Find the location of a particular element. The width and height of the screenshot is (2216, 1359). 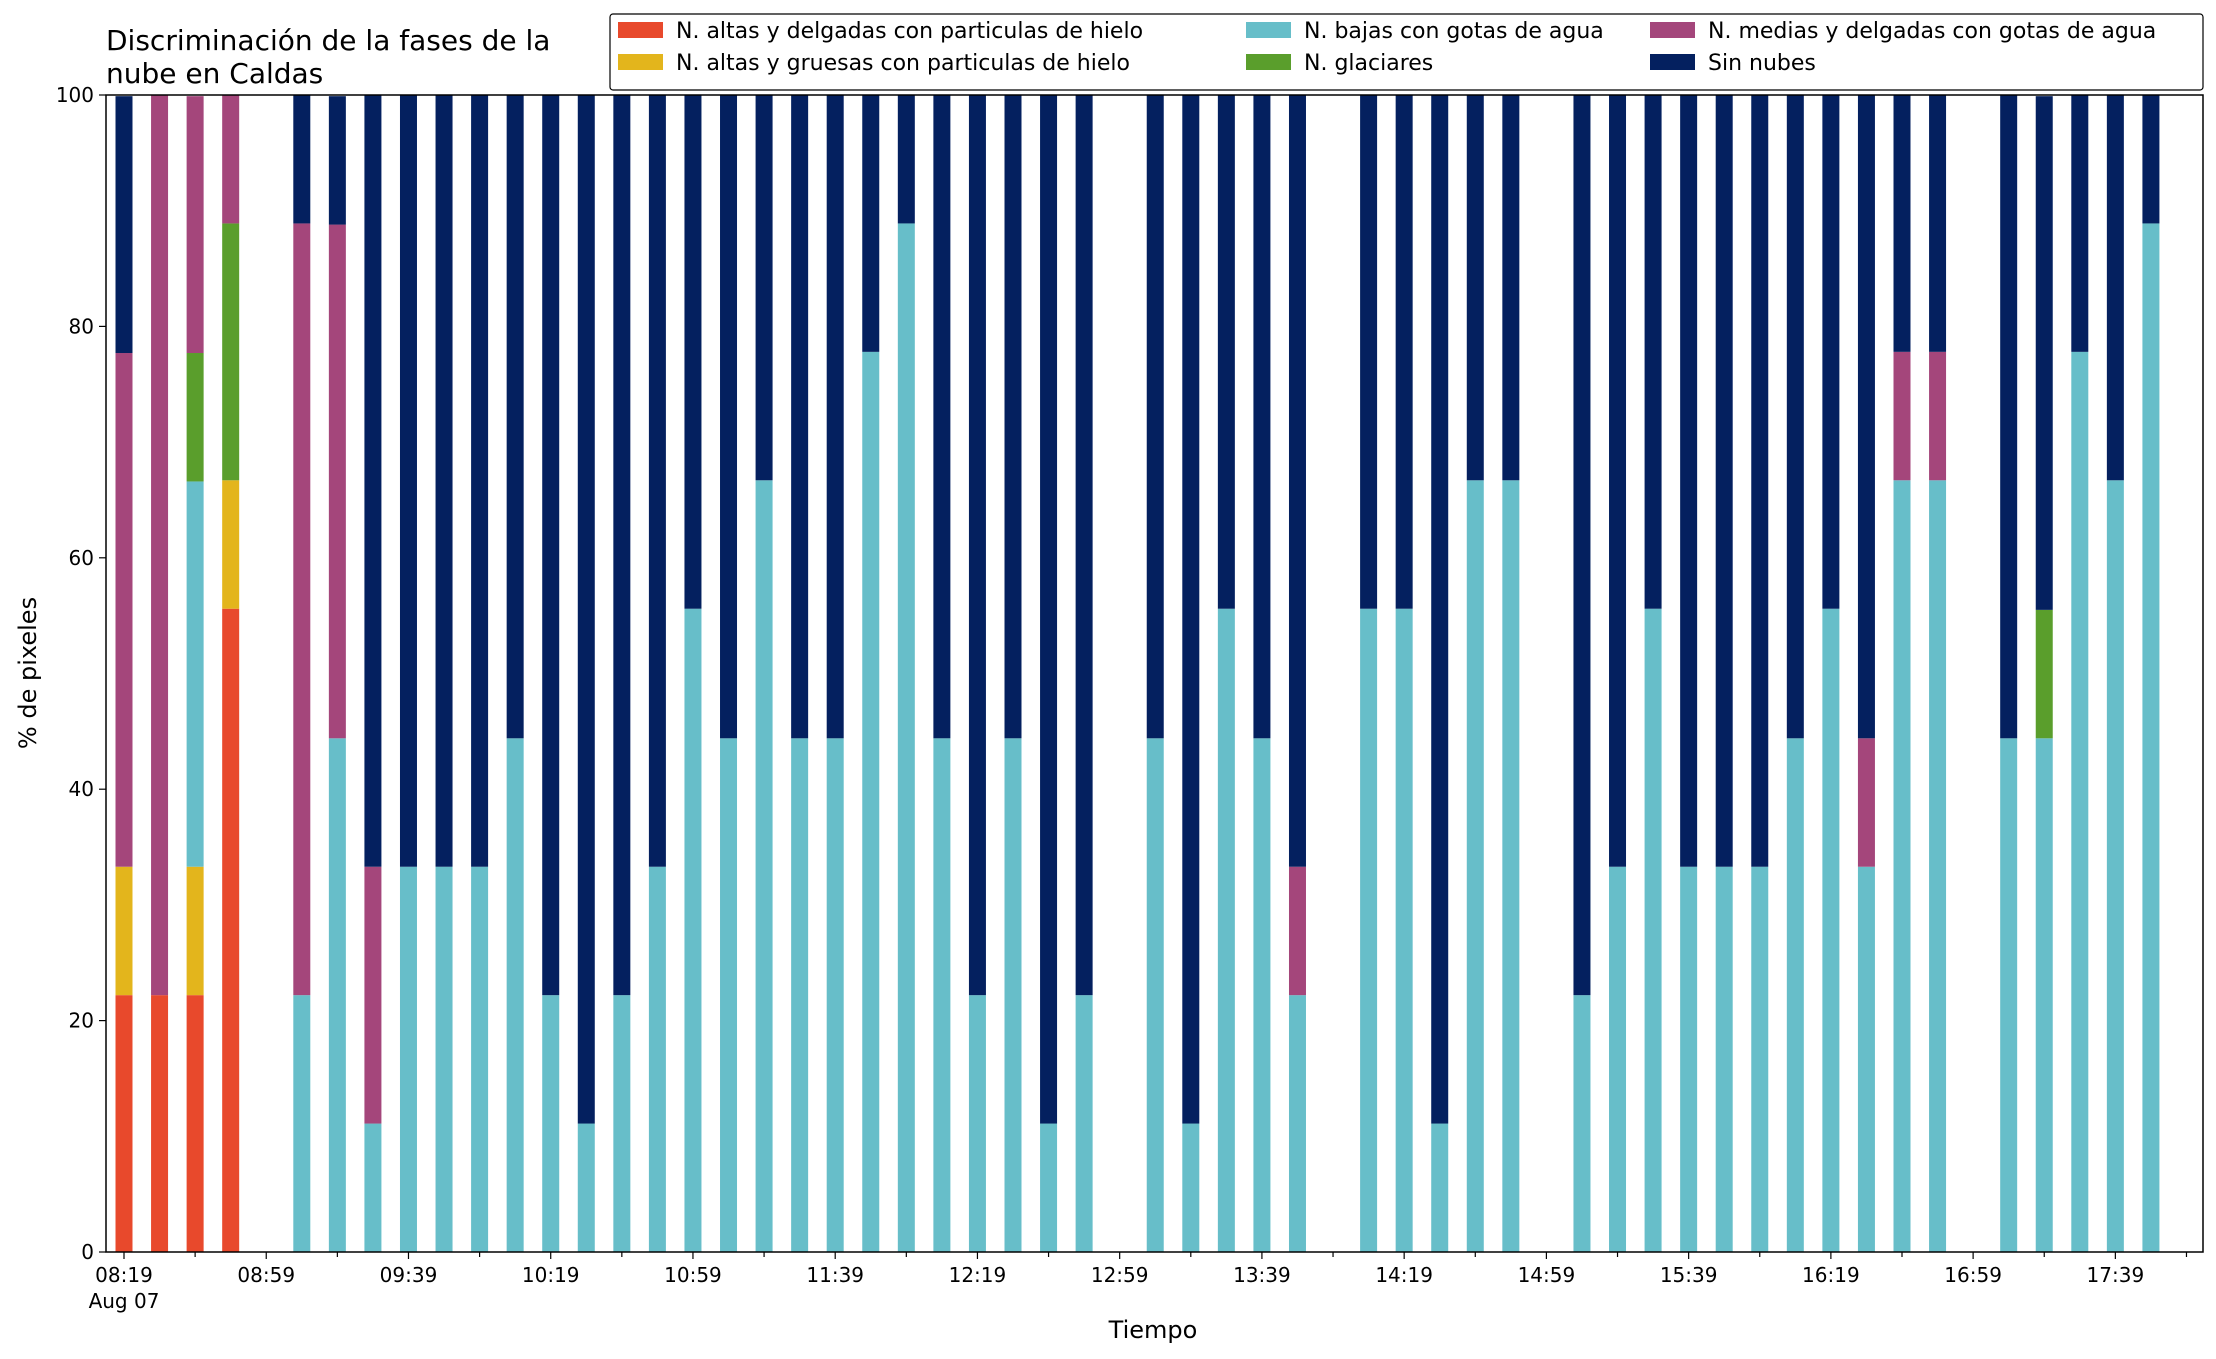

x-tick-label: 16:19 is located at coordinates (1831, 1275).